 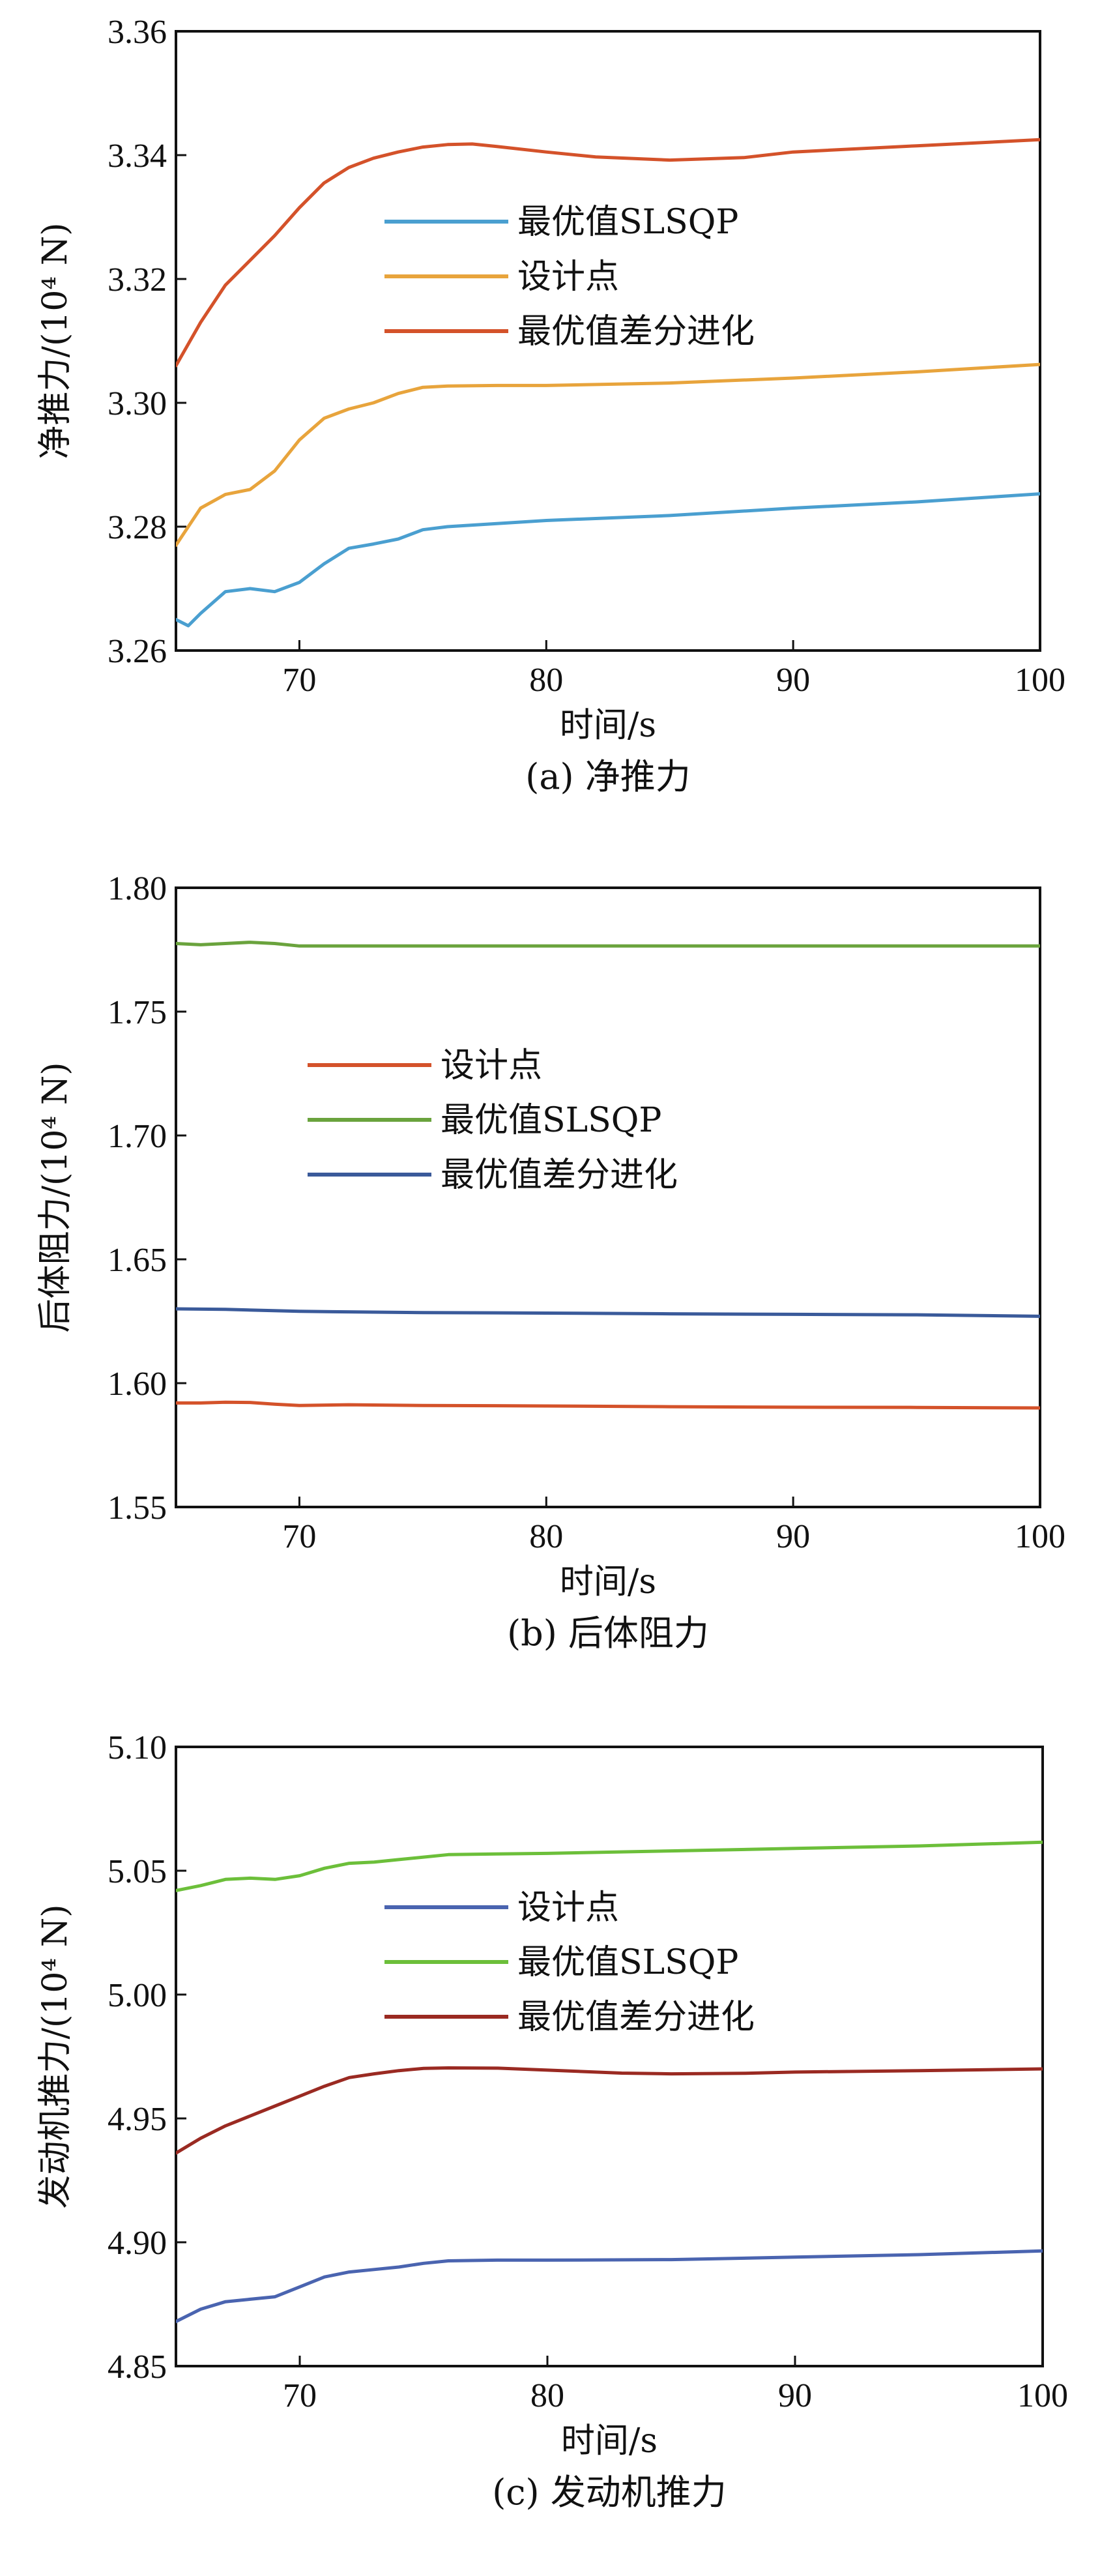 What do you see at coordinates (137, 404) in the screenshot?
I see `y-tick-label: 3.30` at bounding box center [137, 404].